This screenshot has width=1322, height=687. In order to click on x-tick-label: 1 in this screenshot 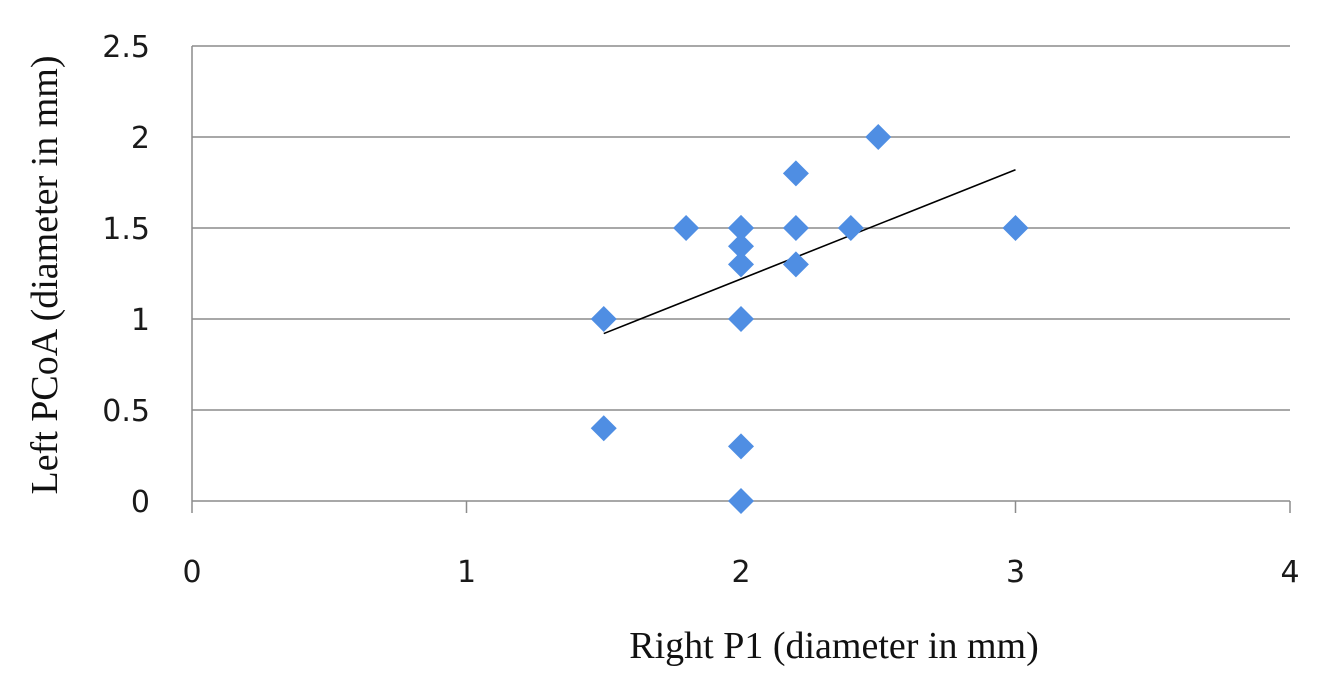, I will do `click(466, 572)`.